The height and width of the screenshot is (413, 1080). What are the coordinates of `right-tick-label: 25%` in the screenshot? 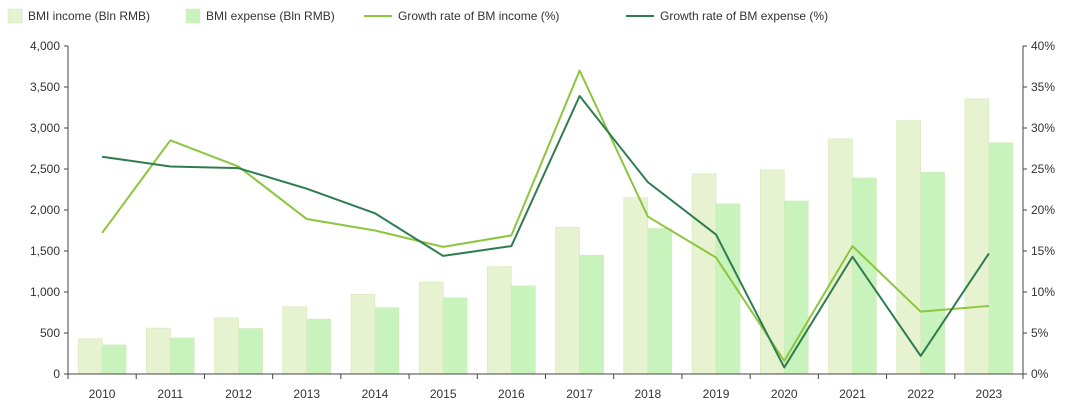 It's located at (1043, 169).